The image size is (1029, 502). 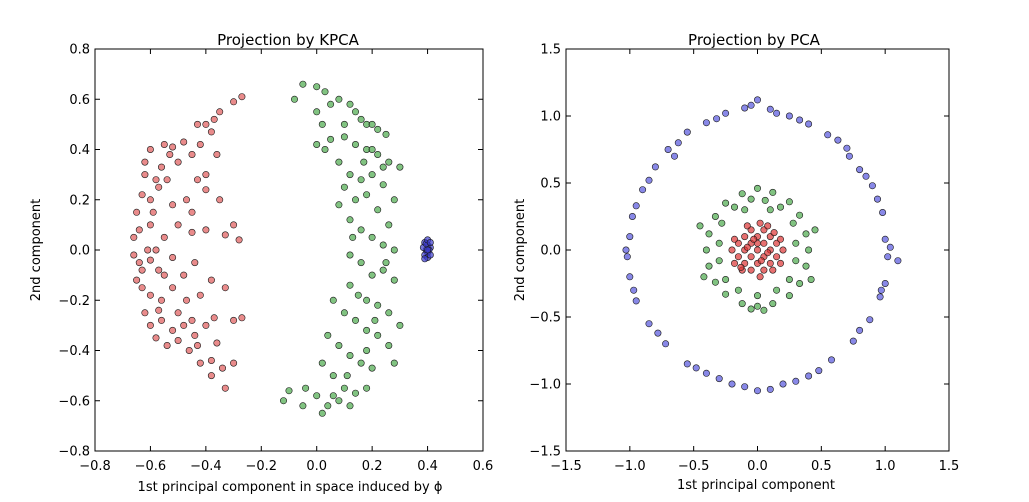 I want to click on kpca-xtick-label-2: −0.4, so click(x=206, y=466).